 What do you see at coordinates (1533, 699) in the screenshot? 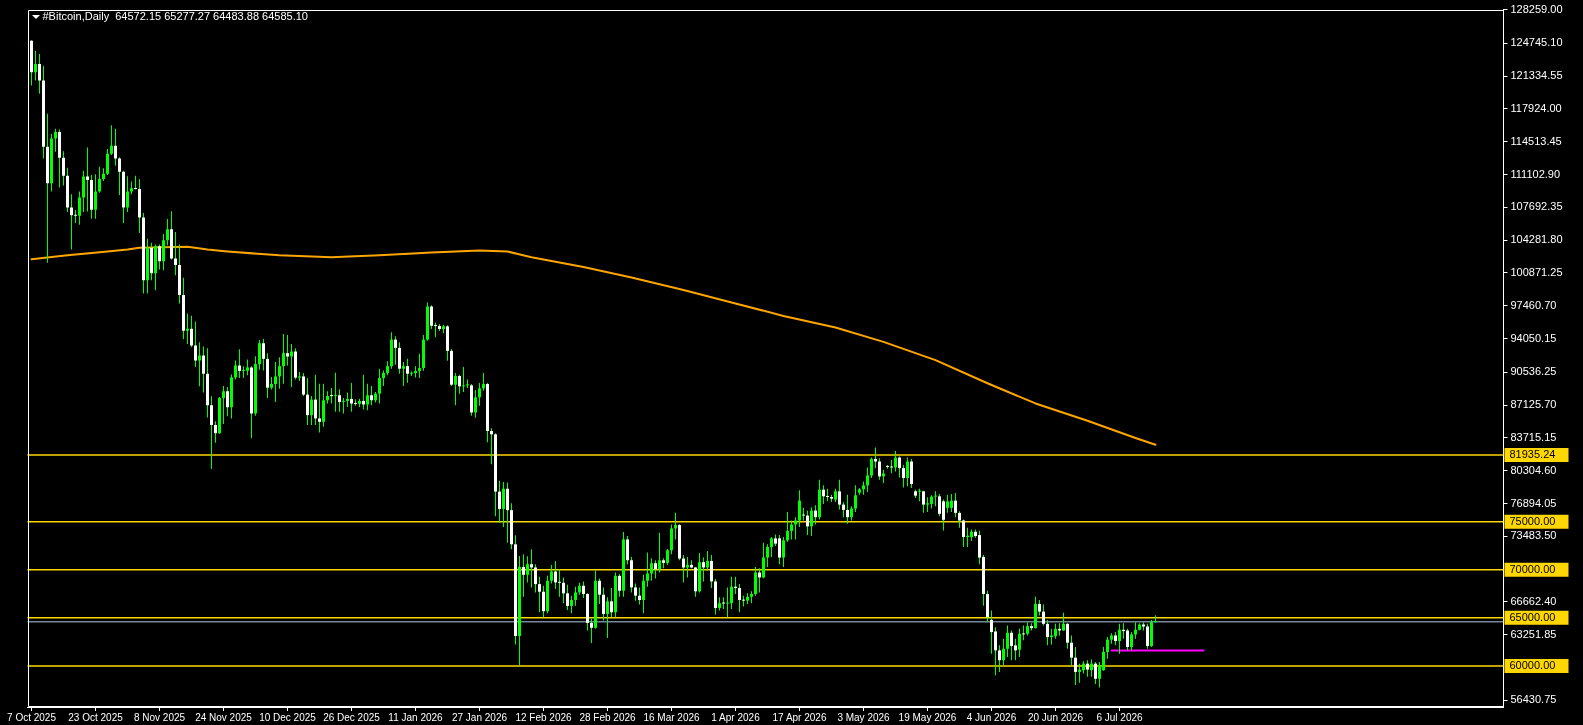
I see `y-tick-label: 56430.75` at bounding box center [1533, 699].